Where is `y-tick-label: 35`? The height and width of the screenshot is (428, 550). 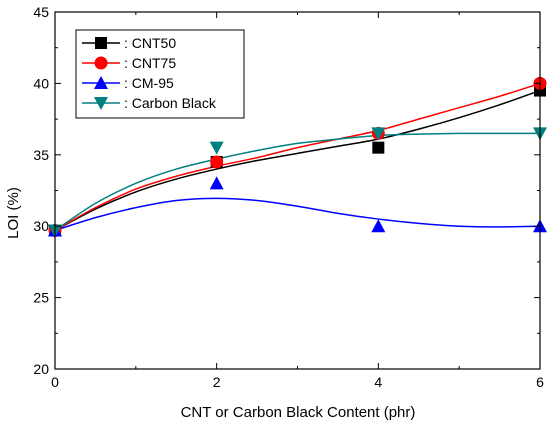
y-tick-label: 35 is located at coordinates (41, 155).